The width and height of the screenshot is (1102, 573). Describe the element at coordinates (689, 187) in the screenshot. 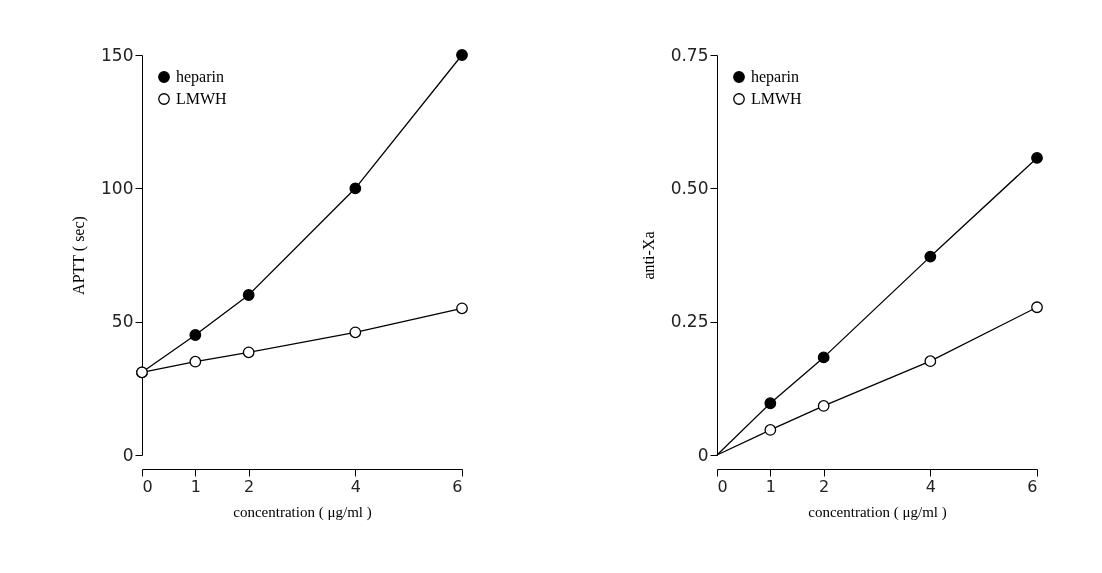

I see `y-tick-label: 0.50` at that location.